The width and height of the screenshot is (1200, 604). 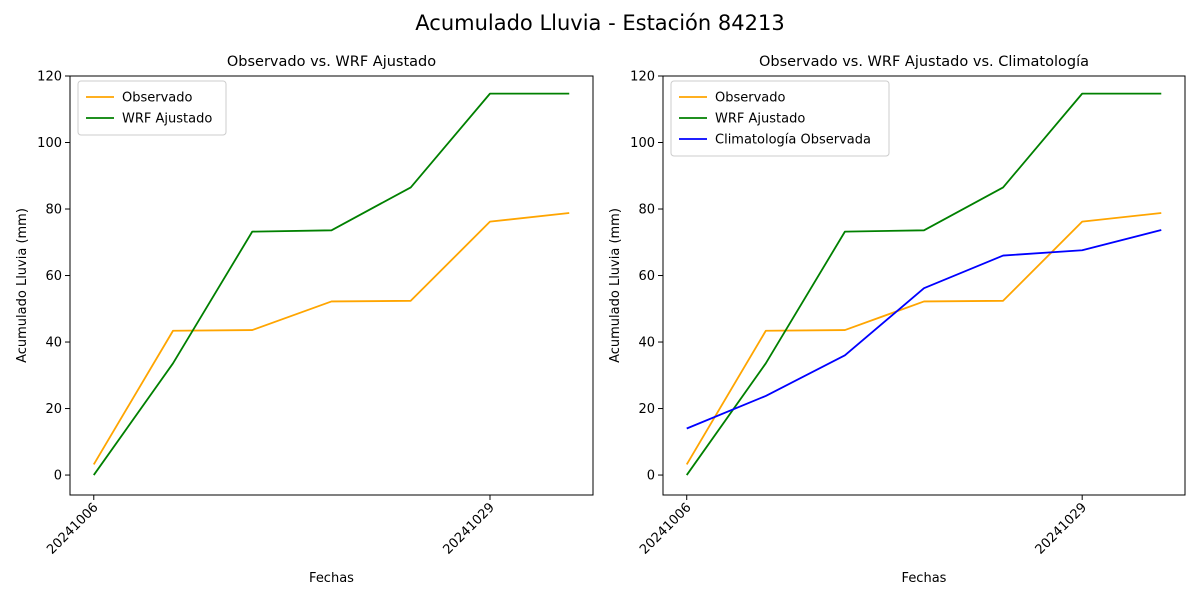 I want to click on legend: Observado WRF Ajustado, so click(x=152, y=108).